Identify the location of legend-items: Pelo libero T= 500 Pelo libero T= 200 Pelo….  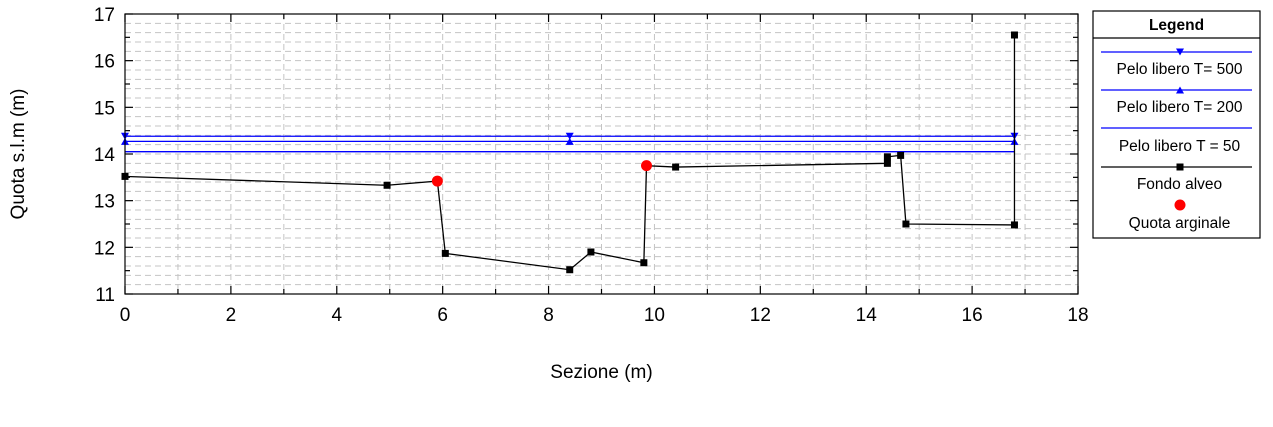
(1176, 134).